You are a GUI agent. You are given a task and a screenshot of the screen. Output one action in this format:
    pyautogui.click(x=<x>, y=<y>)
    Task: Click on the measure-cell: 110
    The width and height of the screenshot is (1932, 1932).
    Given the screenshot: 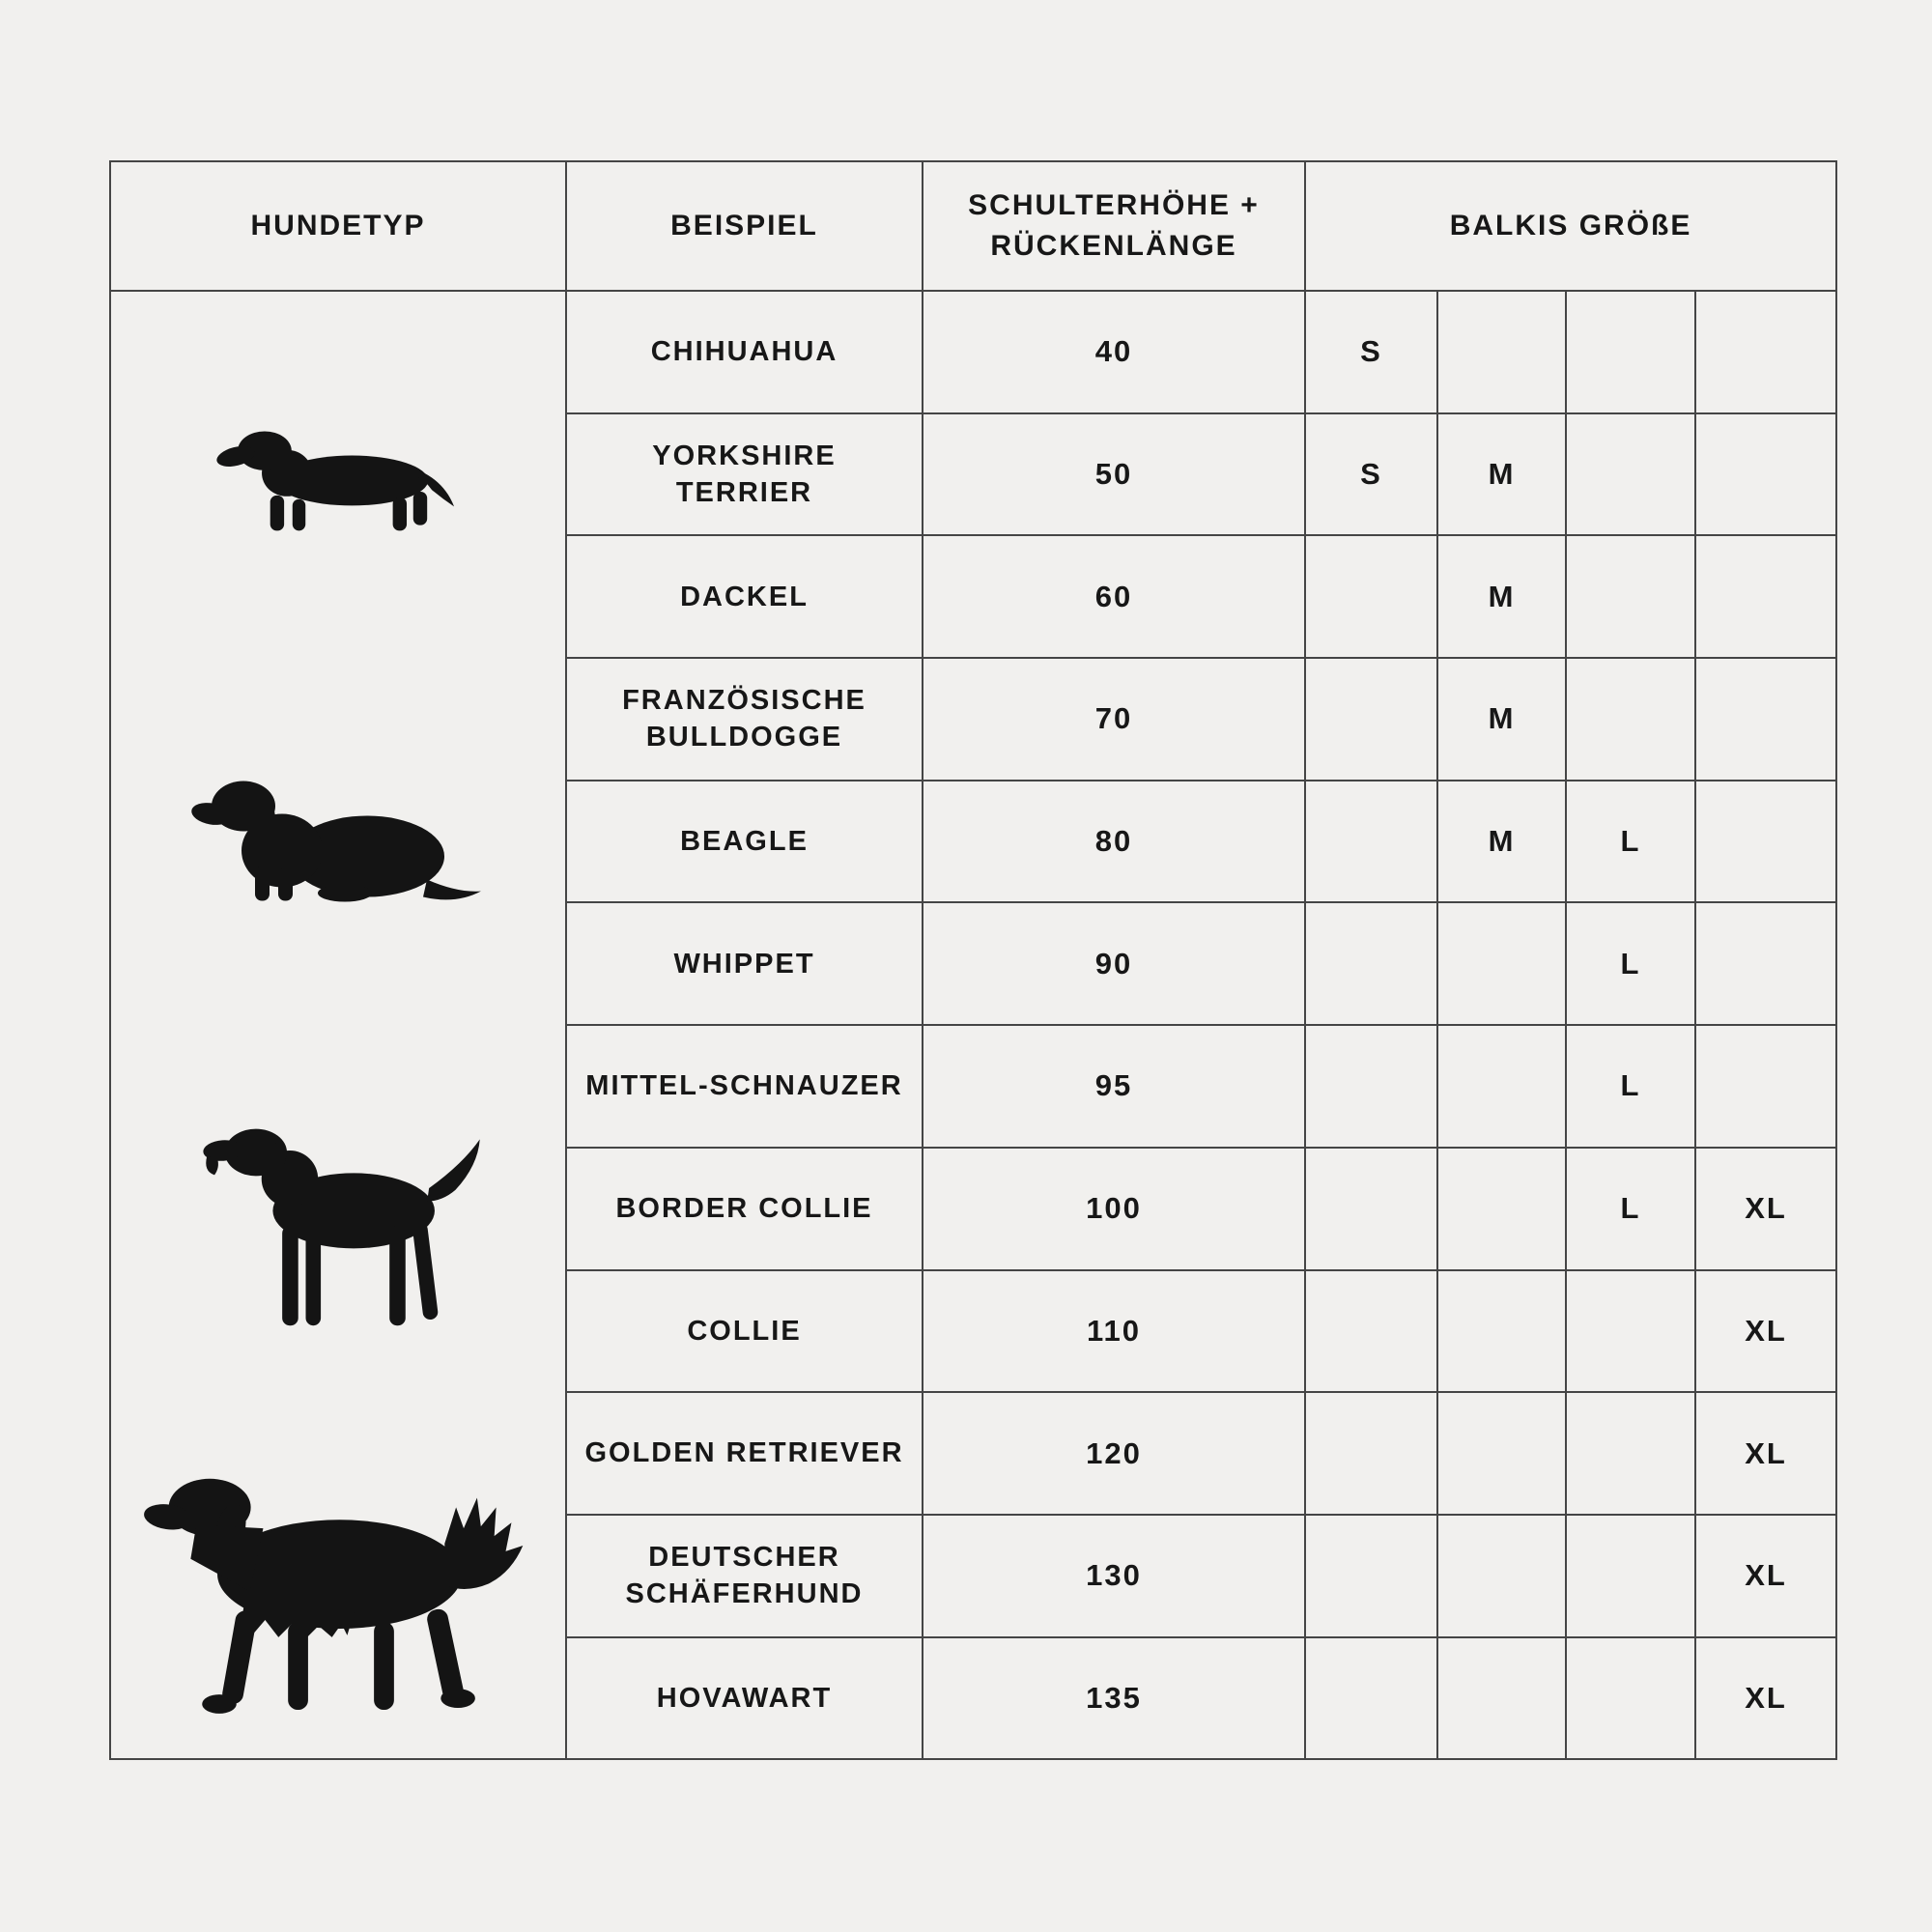 What is the action you would take?
    pyautogui.click(x=1114, y=1331)
    